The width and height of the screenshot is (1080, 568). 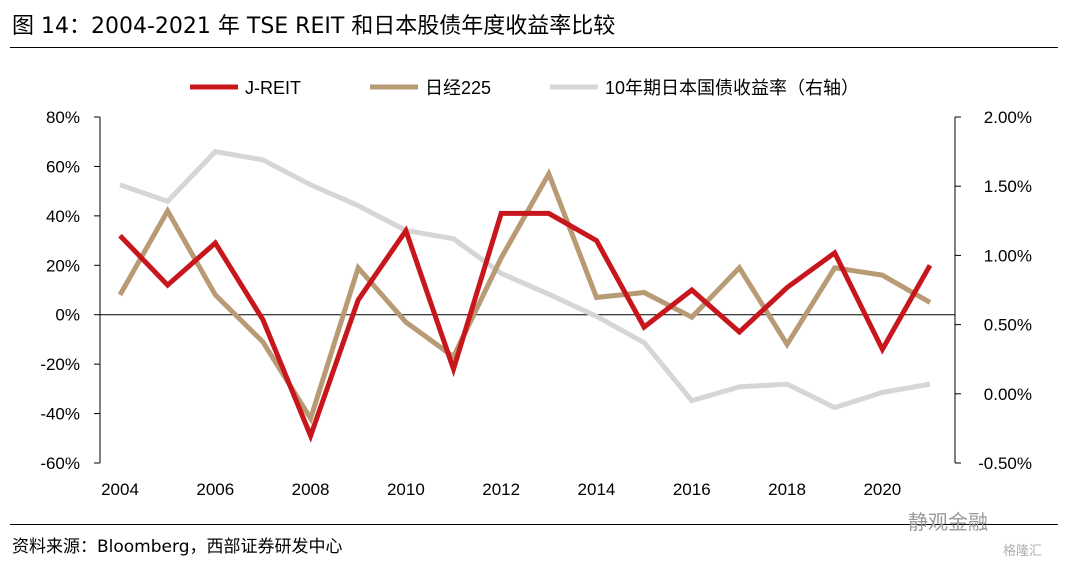 What do you see at coordinates (273, 88) in the screenshot?
I see `legend-label: J-REIT` at bounding box center [273, 88].